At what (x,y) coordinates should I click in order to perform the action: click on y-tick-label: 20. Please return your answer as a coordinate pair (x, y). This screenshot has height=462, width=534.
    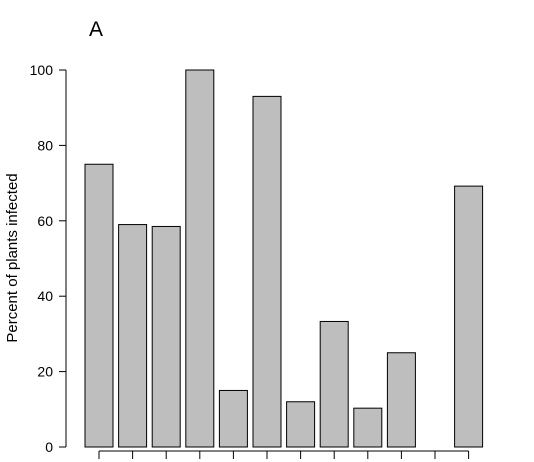
    Looking at the image, I should click on (45, 372).